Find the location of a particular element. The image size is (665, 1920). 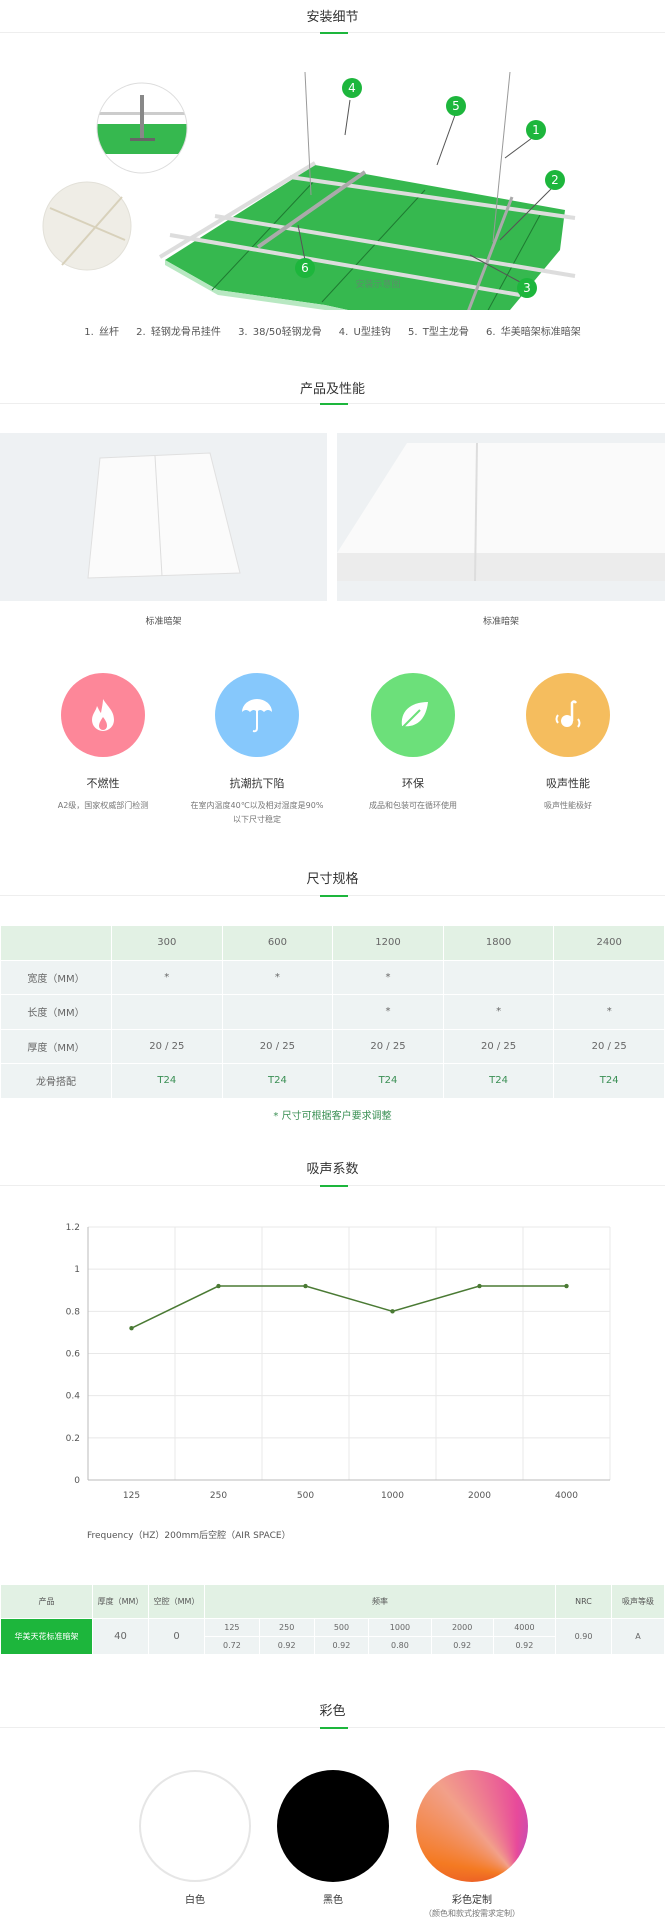

size-note: * 尺寸可根据客户要求调整 is located at coordinates (332, 1116).